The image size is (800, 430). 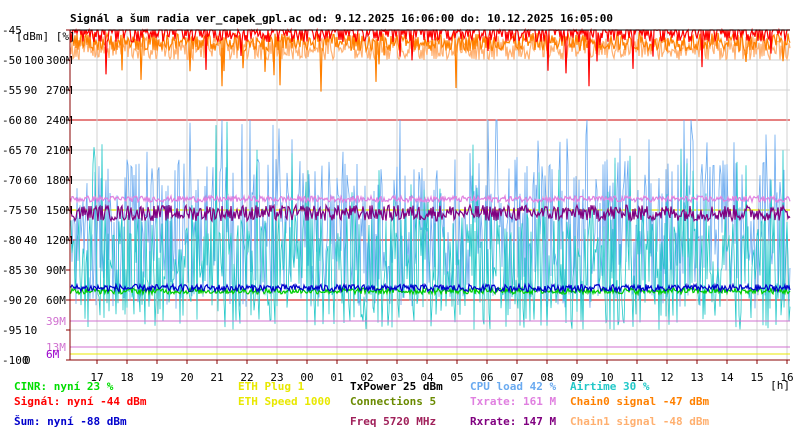 What do you see at coordinates (15, 360) in the screenshot?
I see `y-tick-label-dbm: -100` at bounding box center [15, 360].